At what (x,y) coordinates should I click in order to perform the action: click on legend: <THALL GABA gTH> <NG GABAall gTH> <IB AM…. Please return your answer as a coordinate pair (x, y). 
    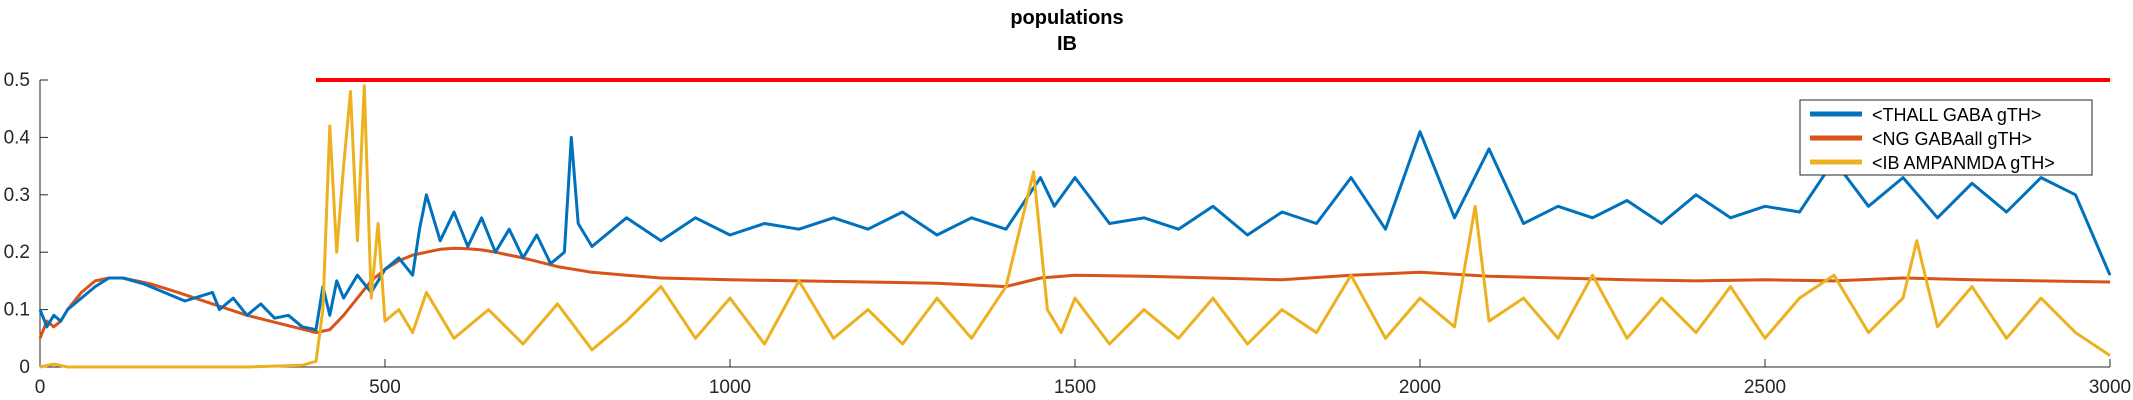
    Looking at the image, I should click on (1946, 137).